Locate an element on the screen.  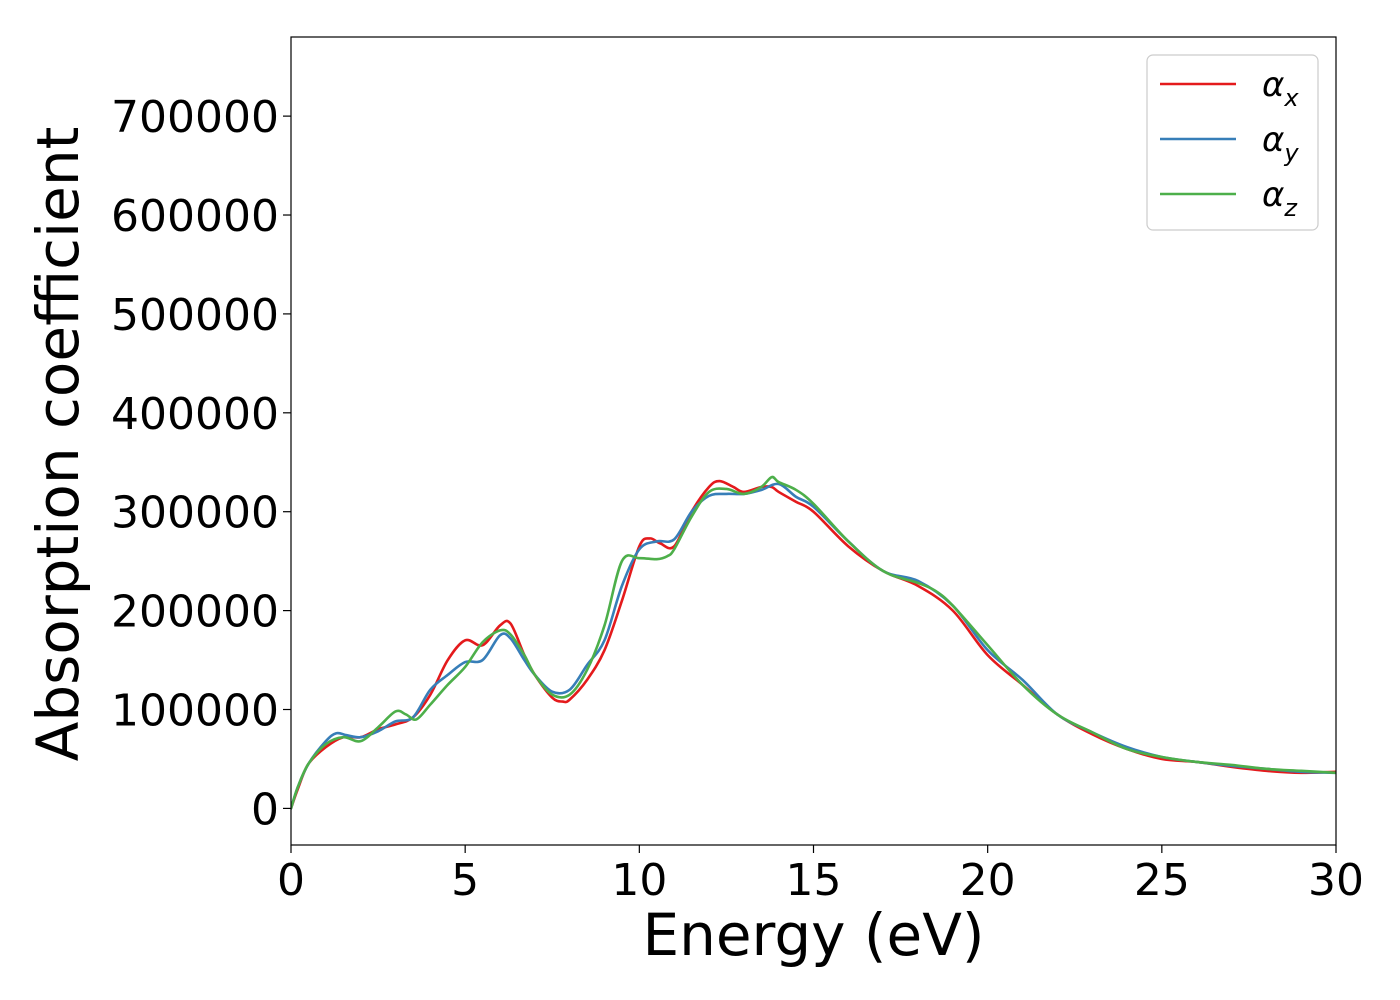
y-tick-label: 200000 is located at coordinates (195, 612).